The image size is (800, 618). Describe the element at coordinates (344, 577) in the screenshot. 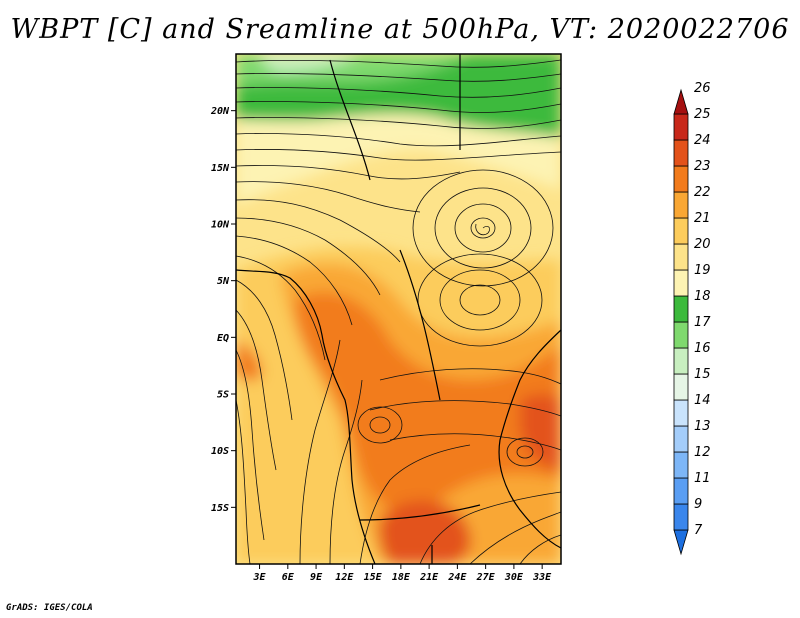

I see `x-tick-label: 12E` at that location.